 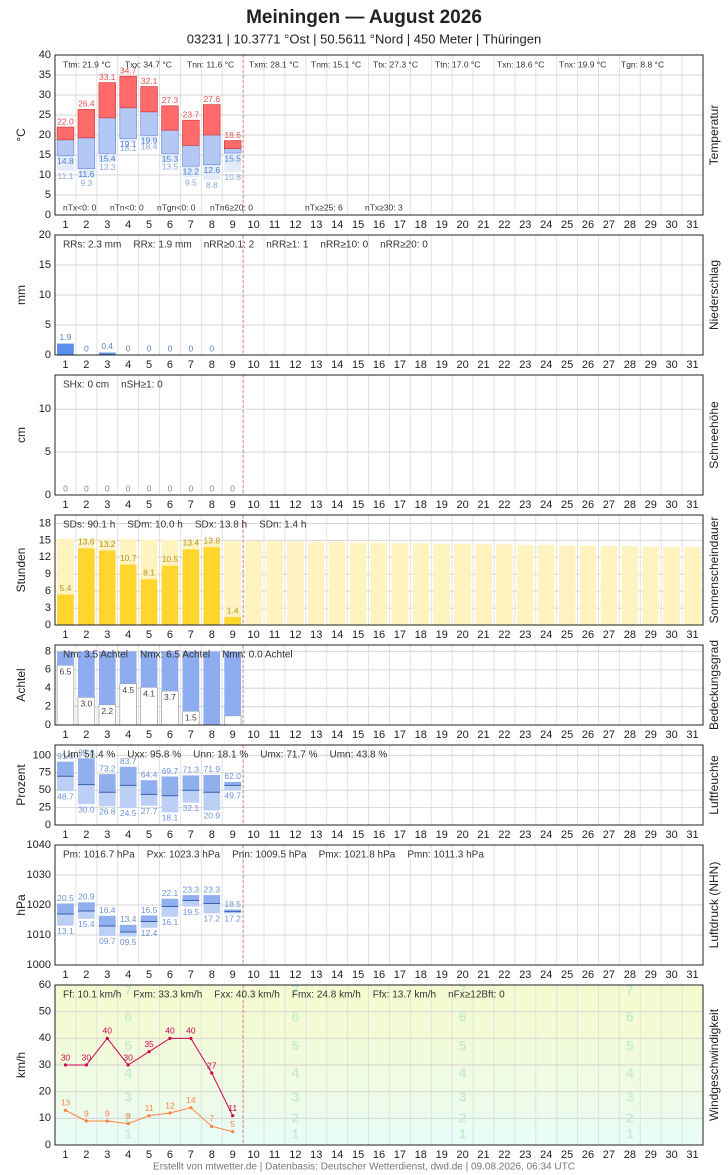 What do you see at coordinates (48, 608) in the screenshot?
I see `y-tick-label: 3` at bounding box center [48, 608].